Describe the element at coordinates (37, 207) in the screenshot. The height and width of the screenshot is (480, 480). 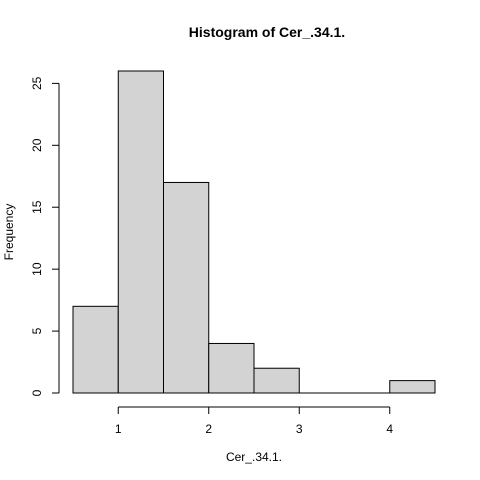
I see `y-tick-label-3: 15` at that location.